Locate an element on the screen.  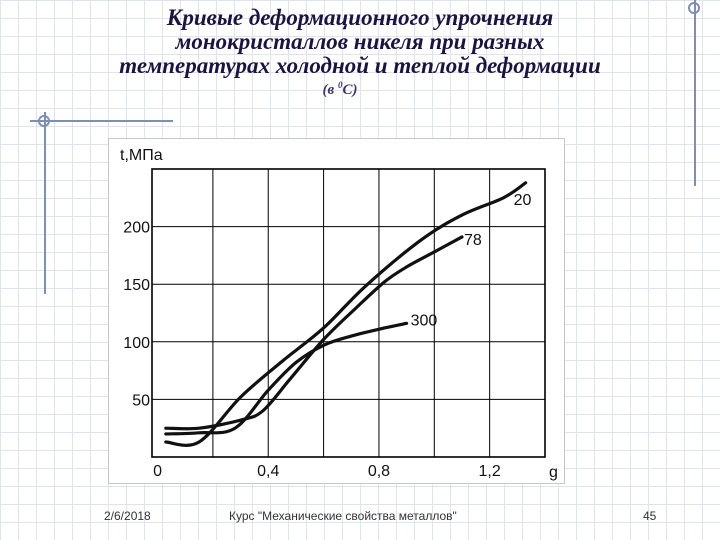
y-tick-label-2: 150 is located at coordinates (136, 285).